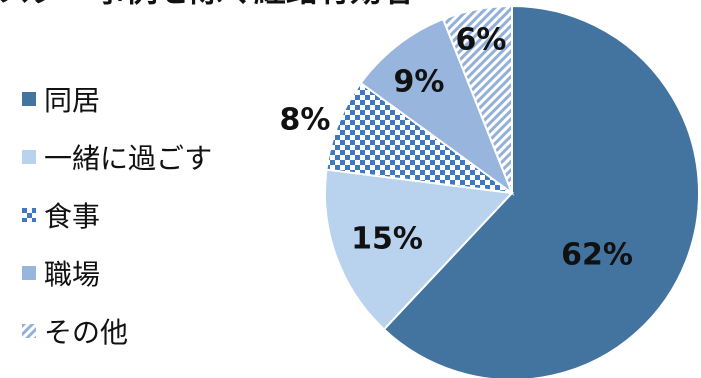  I want to click on legend-item-douKyo: 同居, so click(117, 99).